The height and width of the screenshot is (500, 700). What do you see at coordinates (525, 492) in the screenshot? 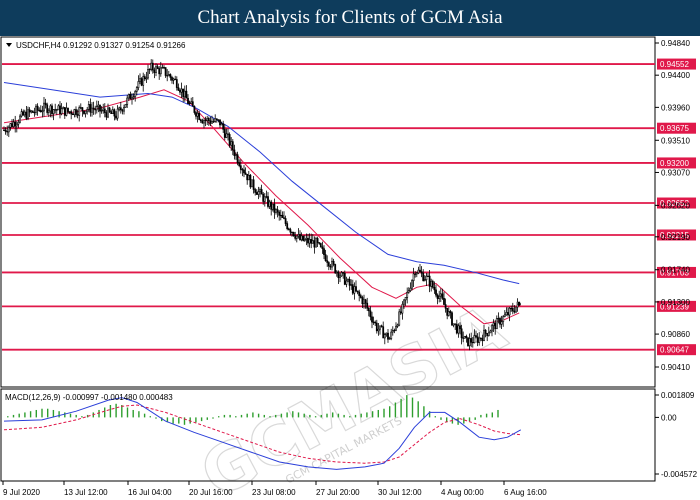
I see `x-tick-label: 6 Aug 16:00` at bounding box center [525, 492].